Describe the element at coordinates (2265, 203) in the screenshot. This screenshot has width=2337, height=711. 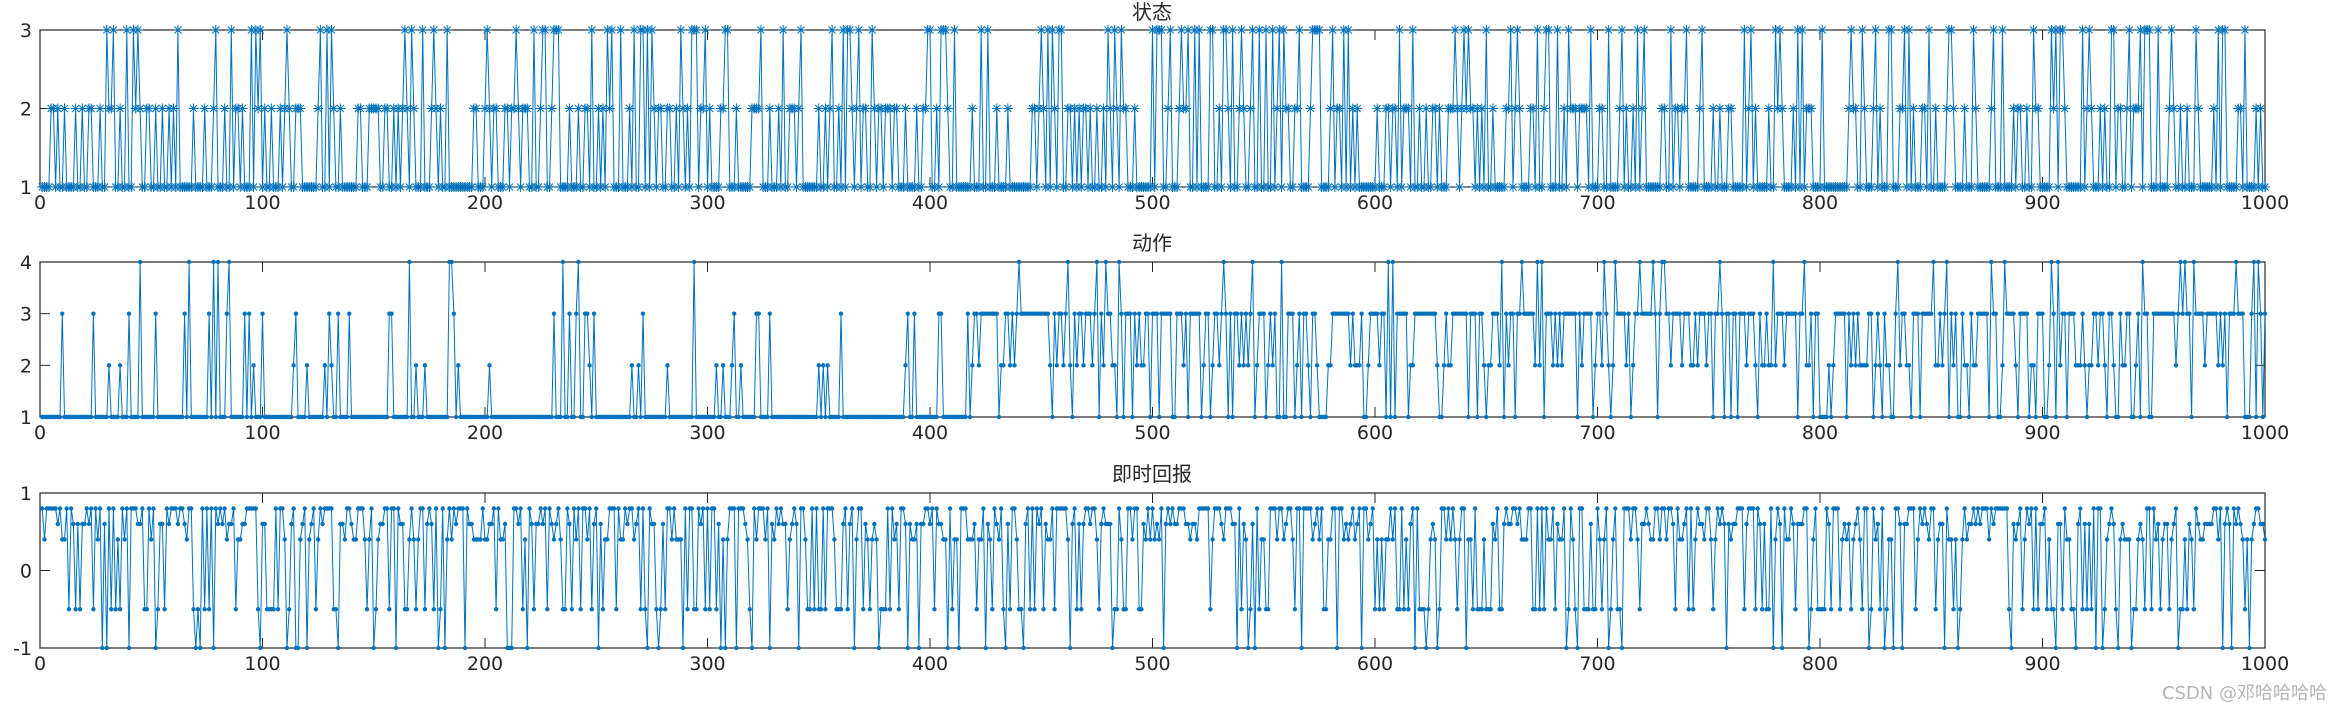
I see `x-tick-label: 1000` at that location.